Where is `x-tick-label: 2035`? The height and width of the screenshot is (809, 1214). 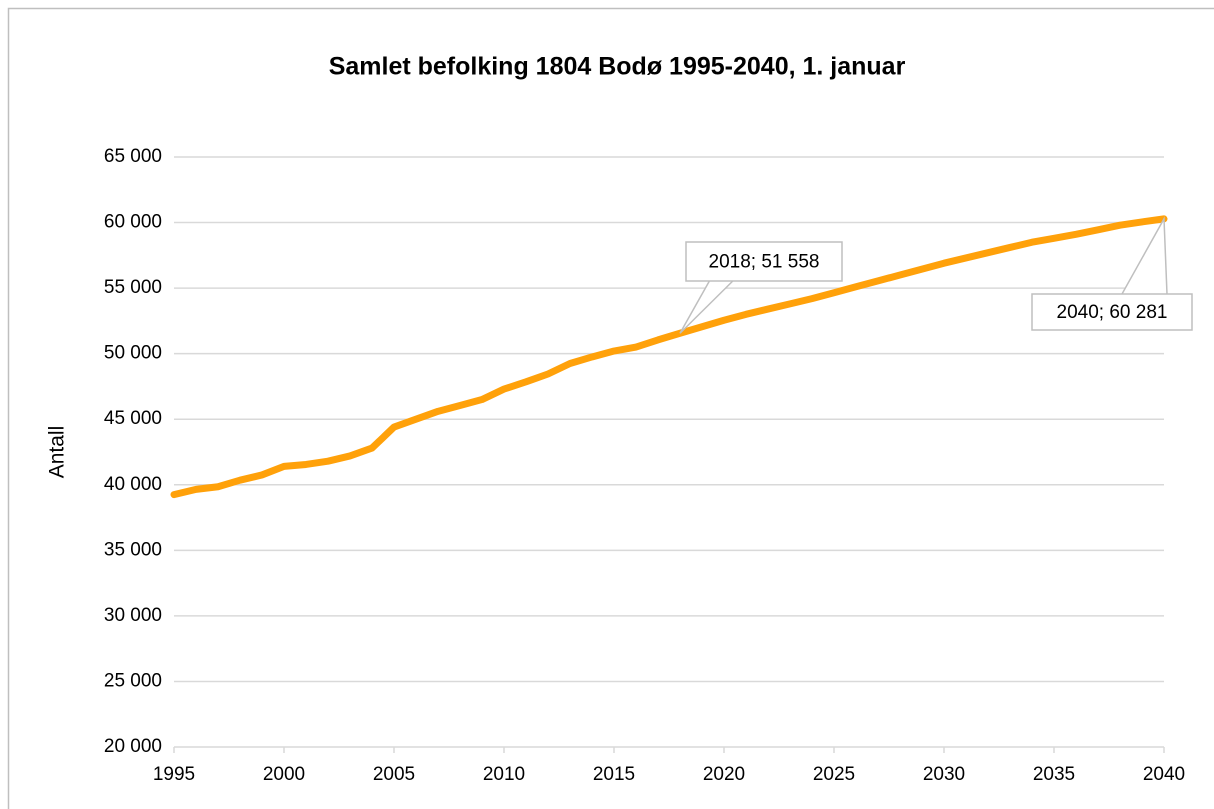 x-tick-label: 2035 is located at coordinates (1054, 774).